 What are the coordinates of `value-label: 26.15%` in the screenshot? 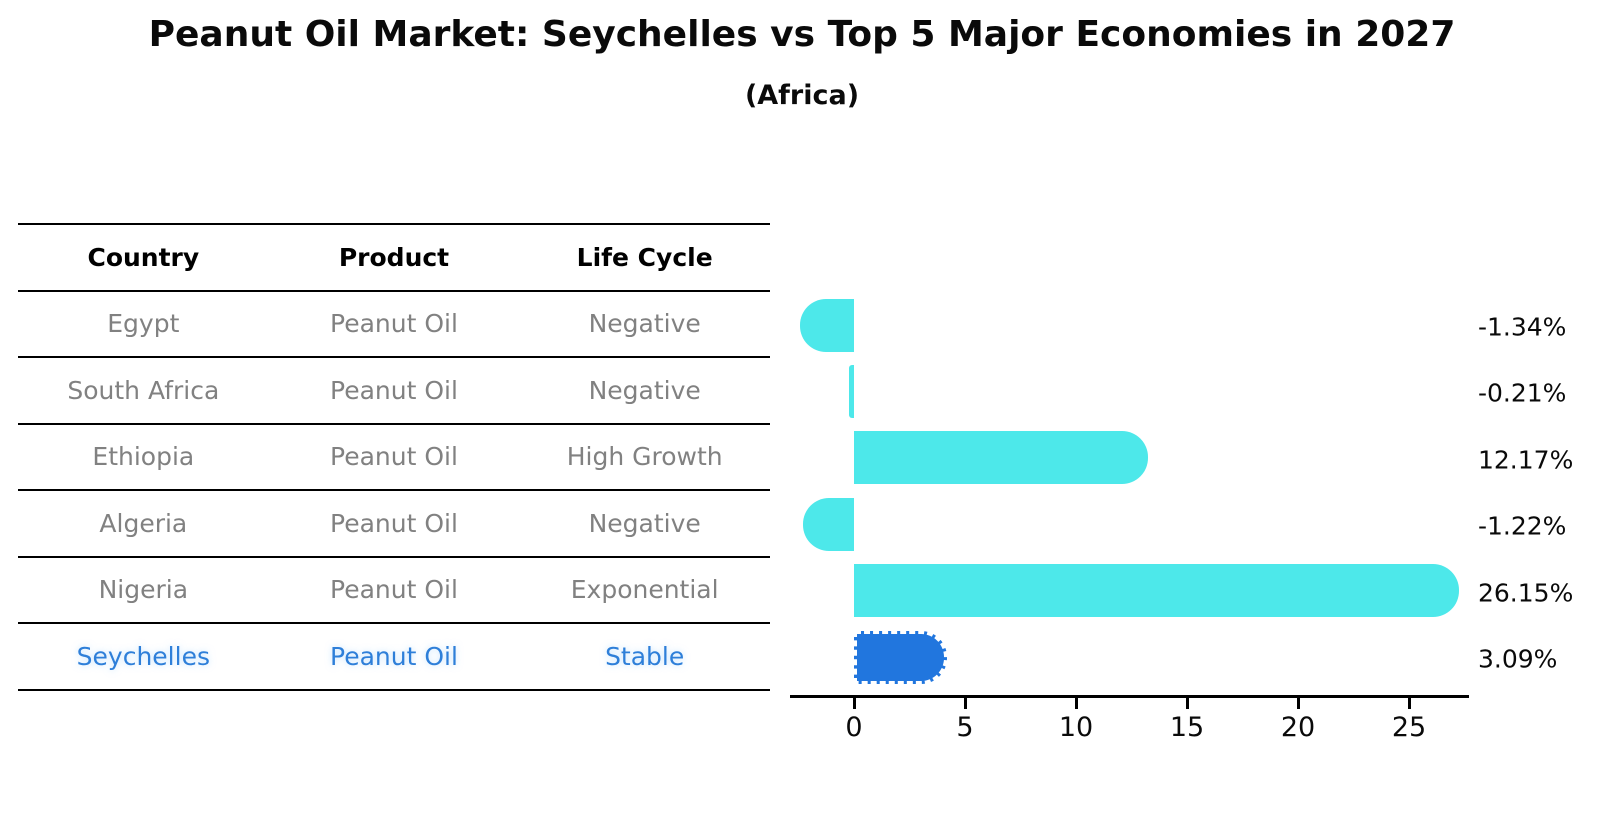 It's located at (1526, 593).